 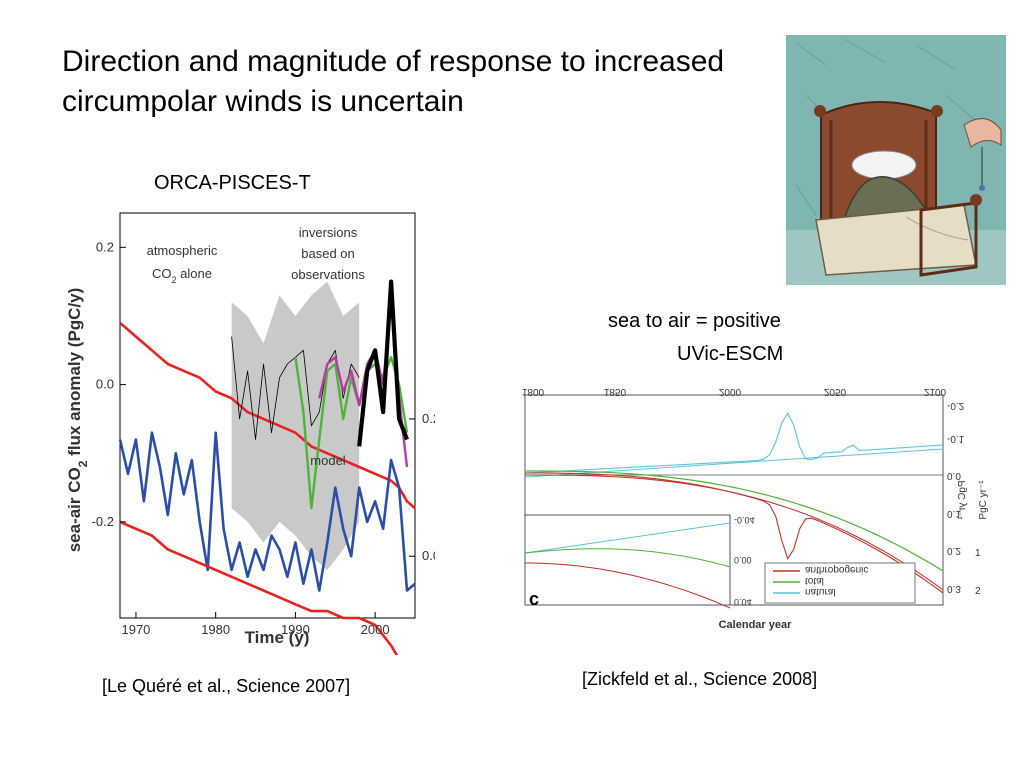 I want to click on inset-tick-label: -0.04, so click(x=744, y=520).